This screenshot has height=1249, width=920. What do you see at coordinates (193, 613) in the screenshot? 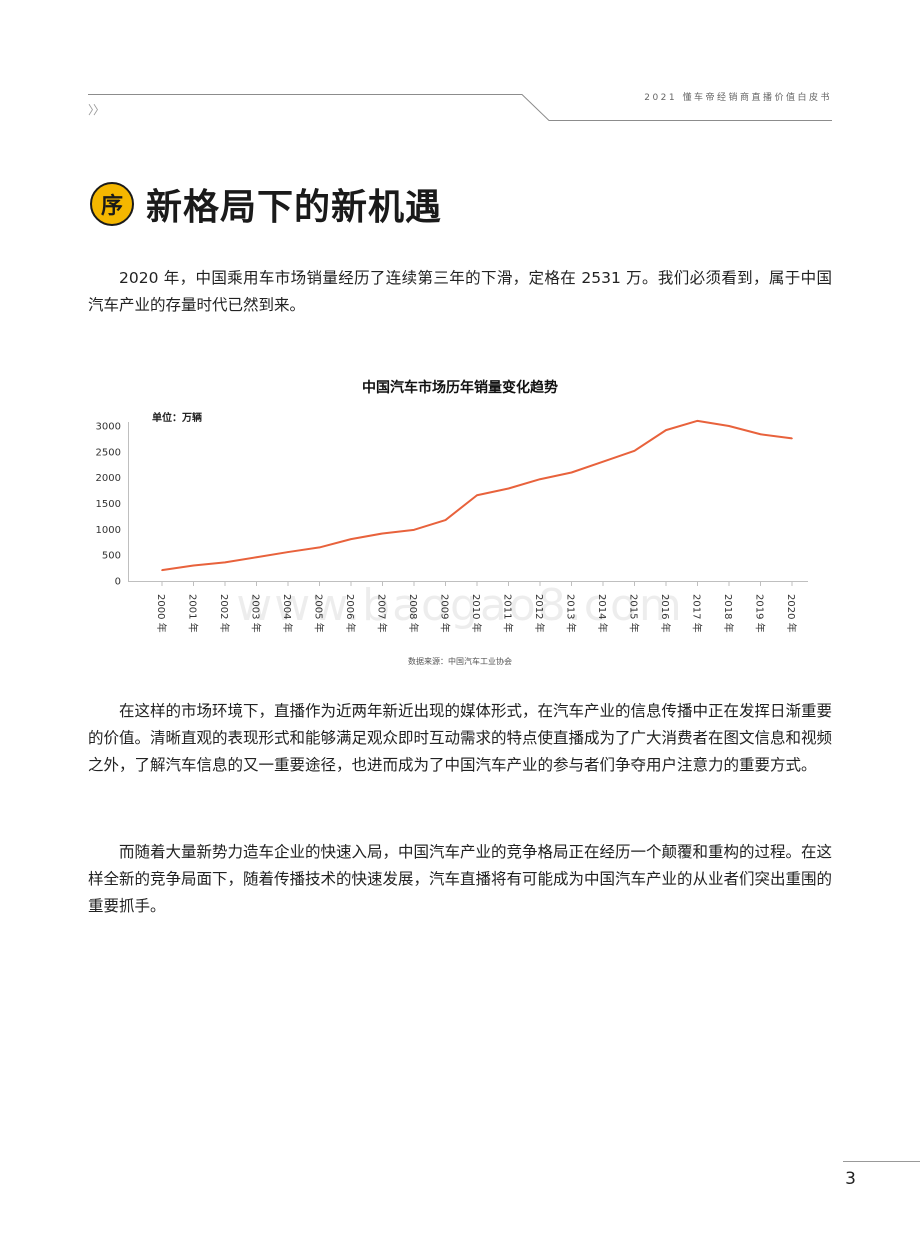
I see `x-tick-label: 2001 年` at bounding box center [193, 613].